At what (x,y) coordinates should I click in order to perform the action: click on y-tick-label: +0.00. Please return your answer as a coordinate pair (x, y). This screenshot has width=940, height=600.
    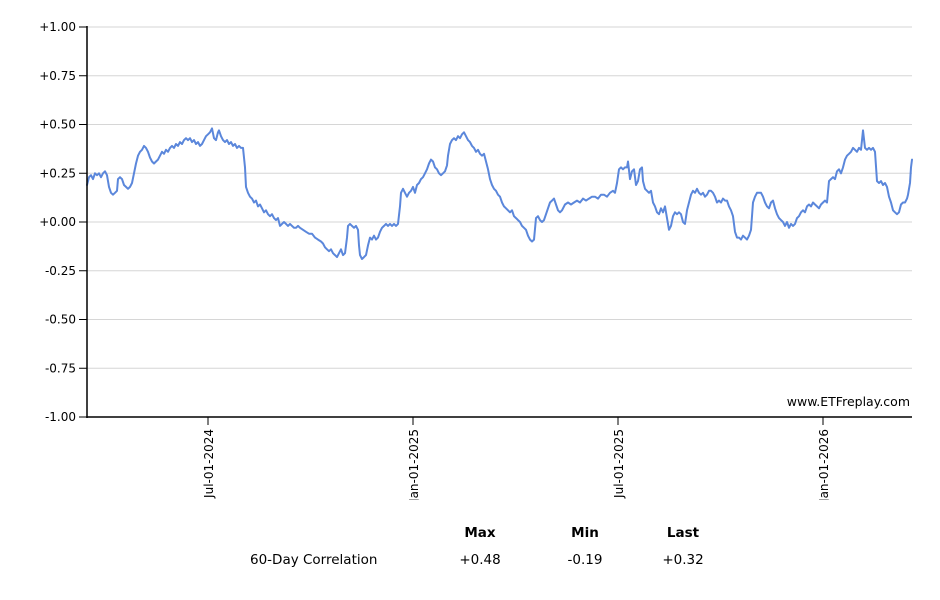
    Looking at the image, I should click on (57, 222).